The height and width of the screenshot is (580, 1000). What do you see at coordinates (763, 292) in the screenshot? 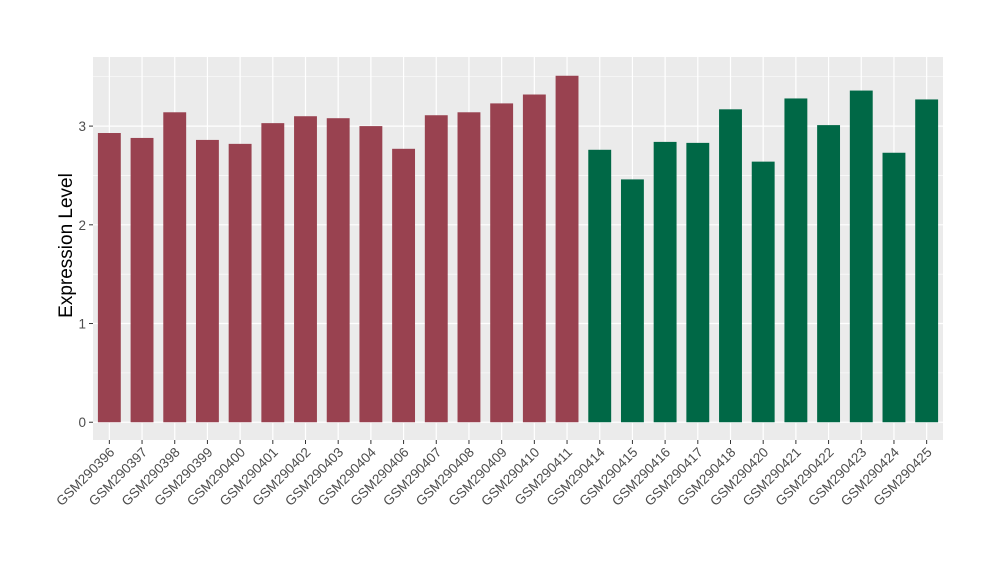
I see `bar-GSM290420` at bounding box center [763, 292].